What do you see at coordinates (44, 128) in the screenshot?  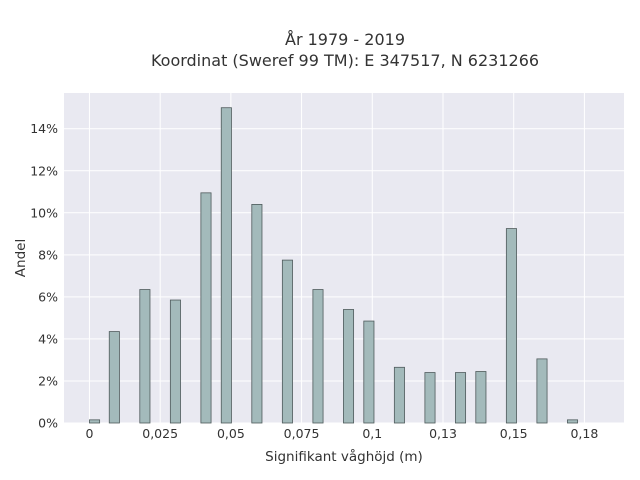 I see `y-tick-label-7: 14%` at bounding box center [44, 128].